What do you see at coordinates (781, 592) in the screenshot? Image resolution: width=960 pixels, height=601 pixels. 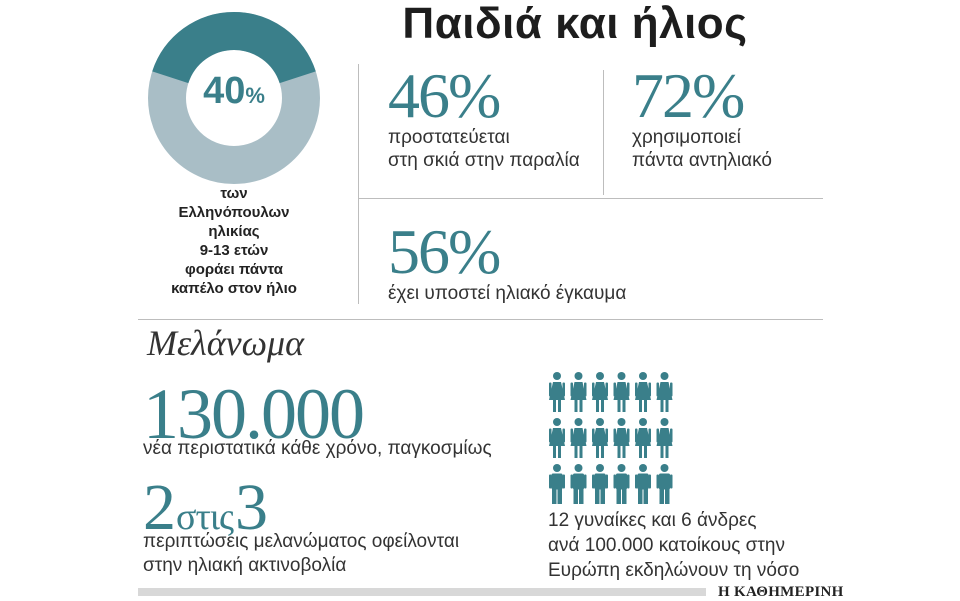 I see `publisher-logo: Η ΚΑΘΗΜΕΡΙΝΗ` at bounding box center [781, 592].